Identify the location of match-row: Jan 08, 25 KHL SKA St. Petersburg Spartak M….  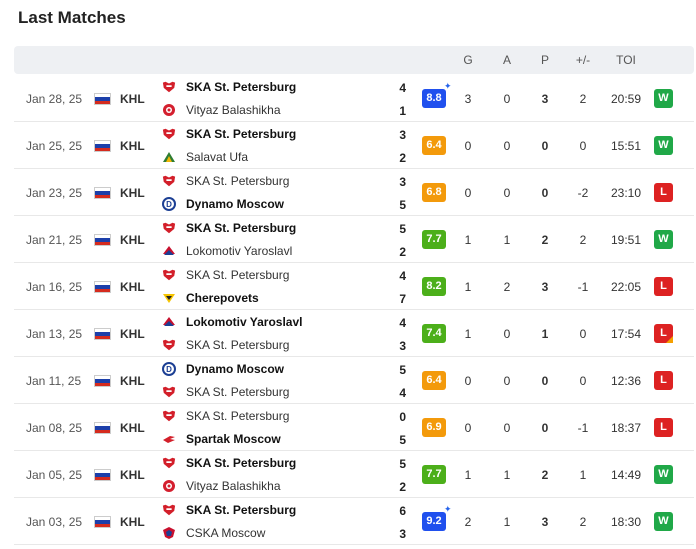
(354, 427).